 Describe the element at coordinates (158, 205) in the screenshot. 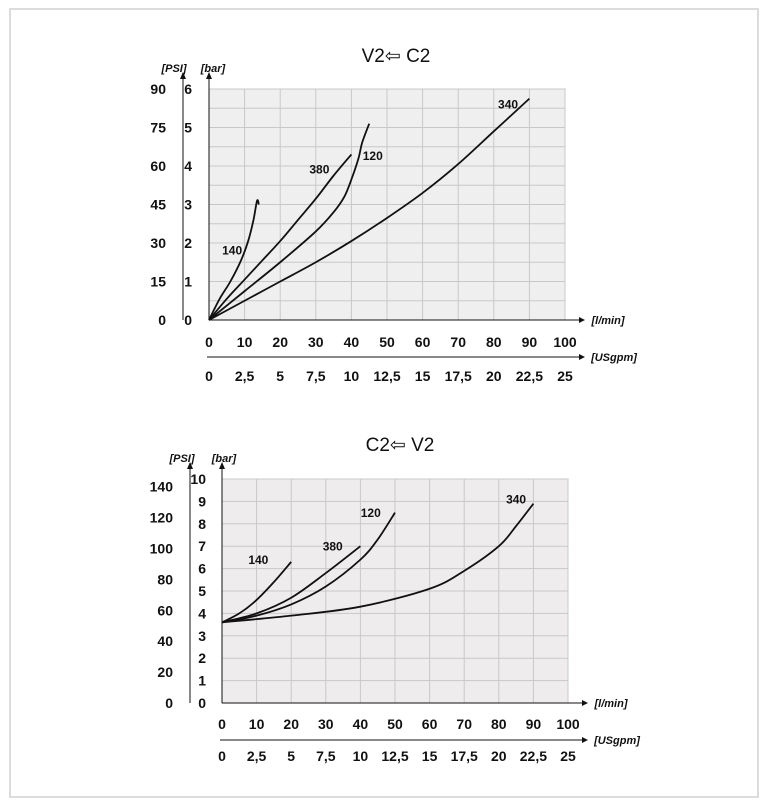

I see `y2-tick-label: 45` at that location.